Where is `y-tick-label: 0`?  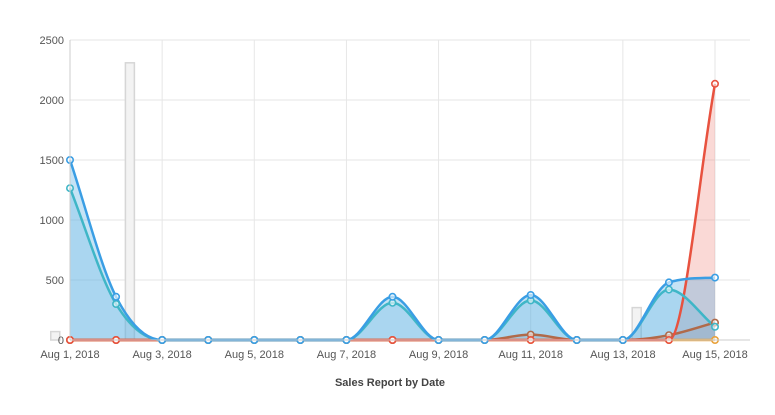 y-tick-label: 0 is located at coordinates (61, 341).